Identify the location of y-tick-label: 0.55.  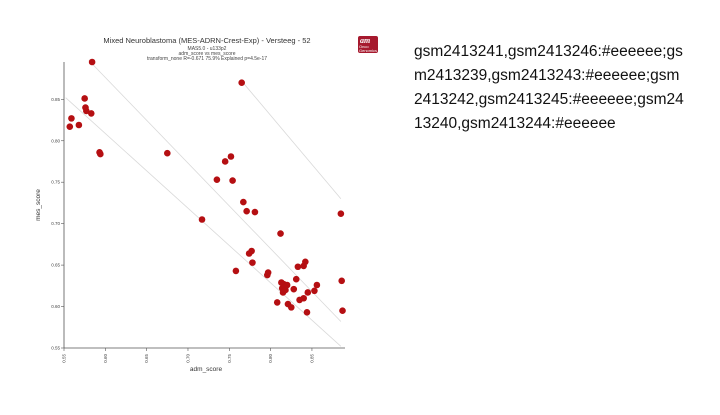
(55, 348).